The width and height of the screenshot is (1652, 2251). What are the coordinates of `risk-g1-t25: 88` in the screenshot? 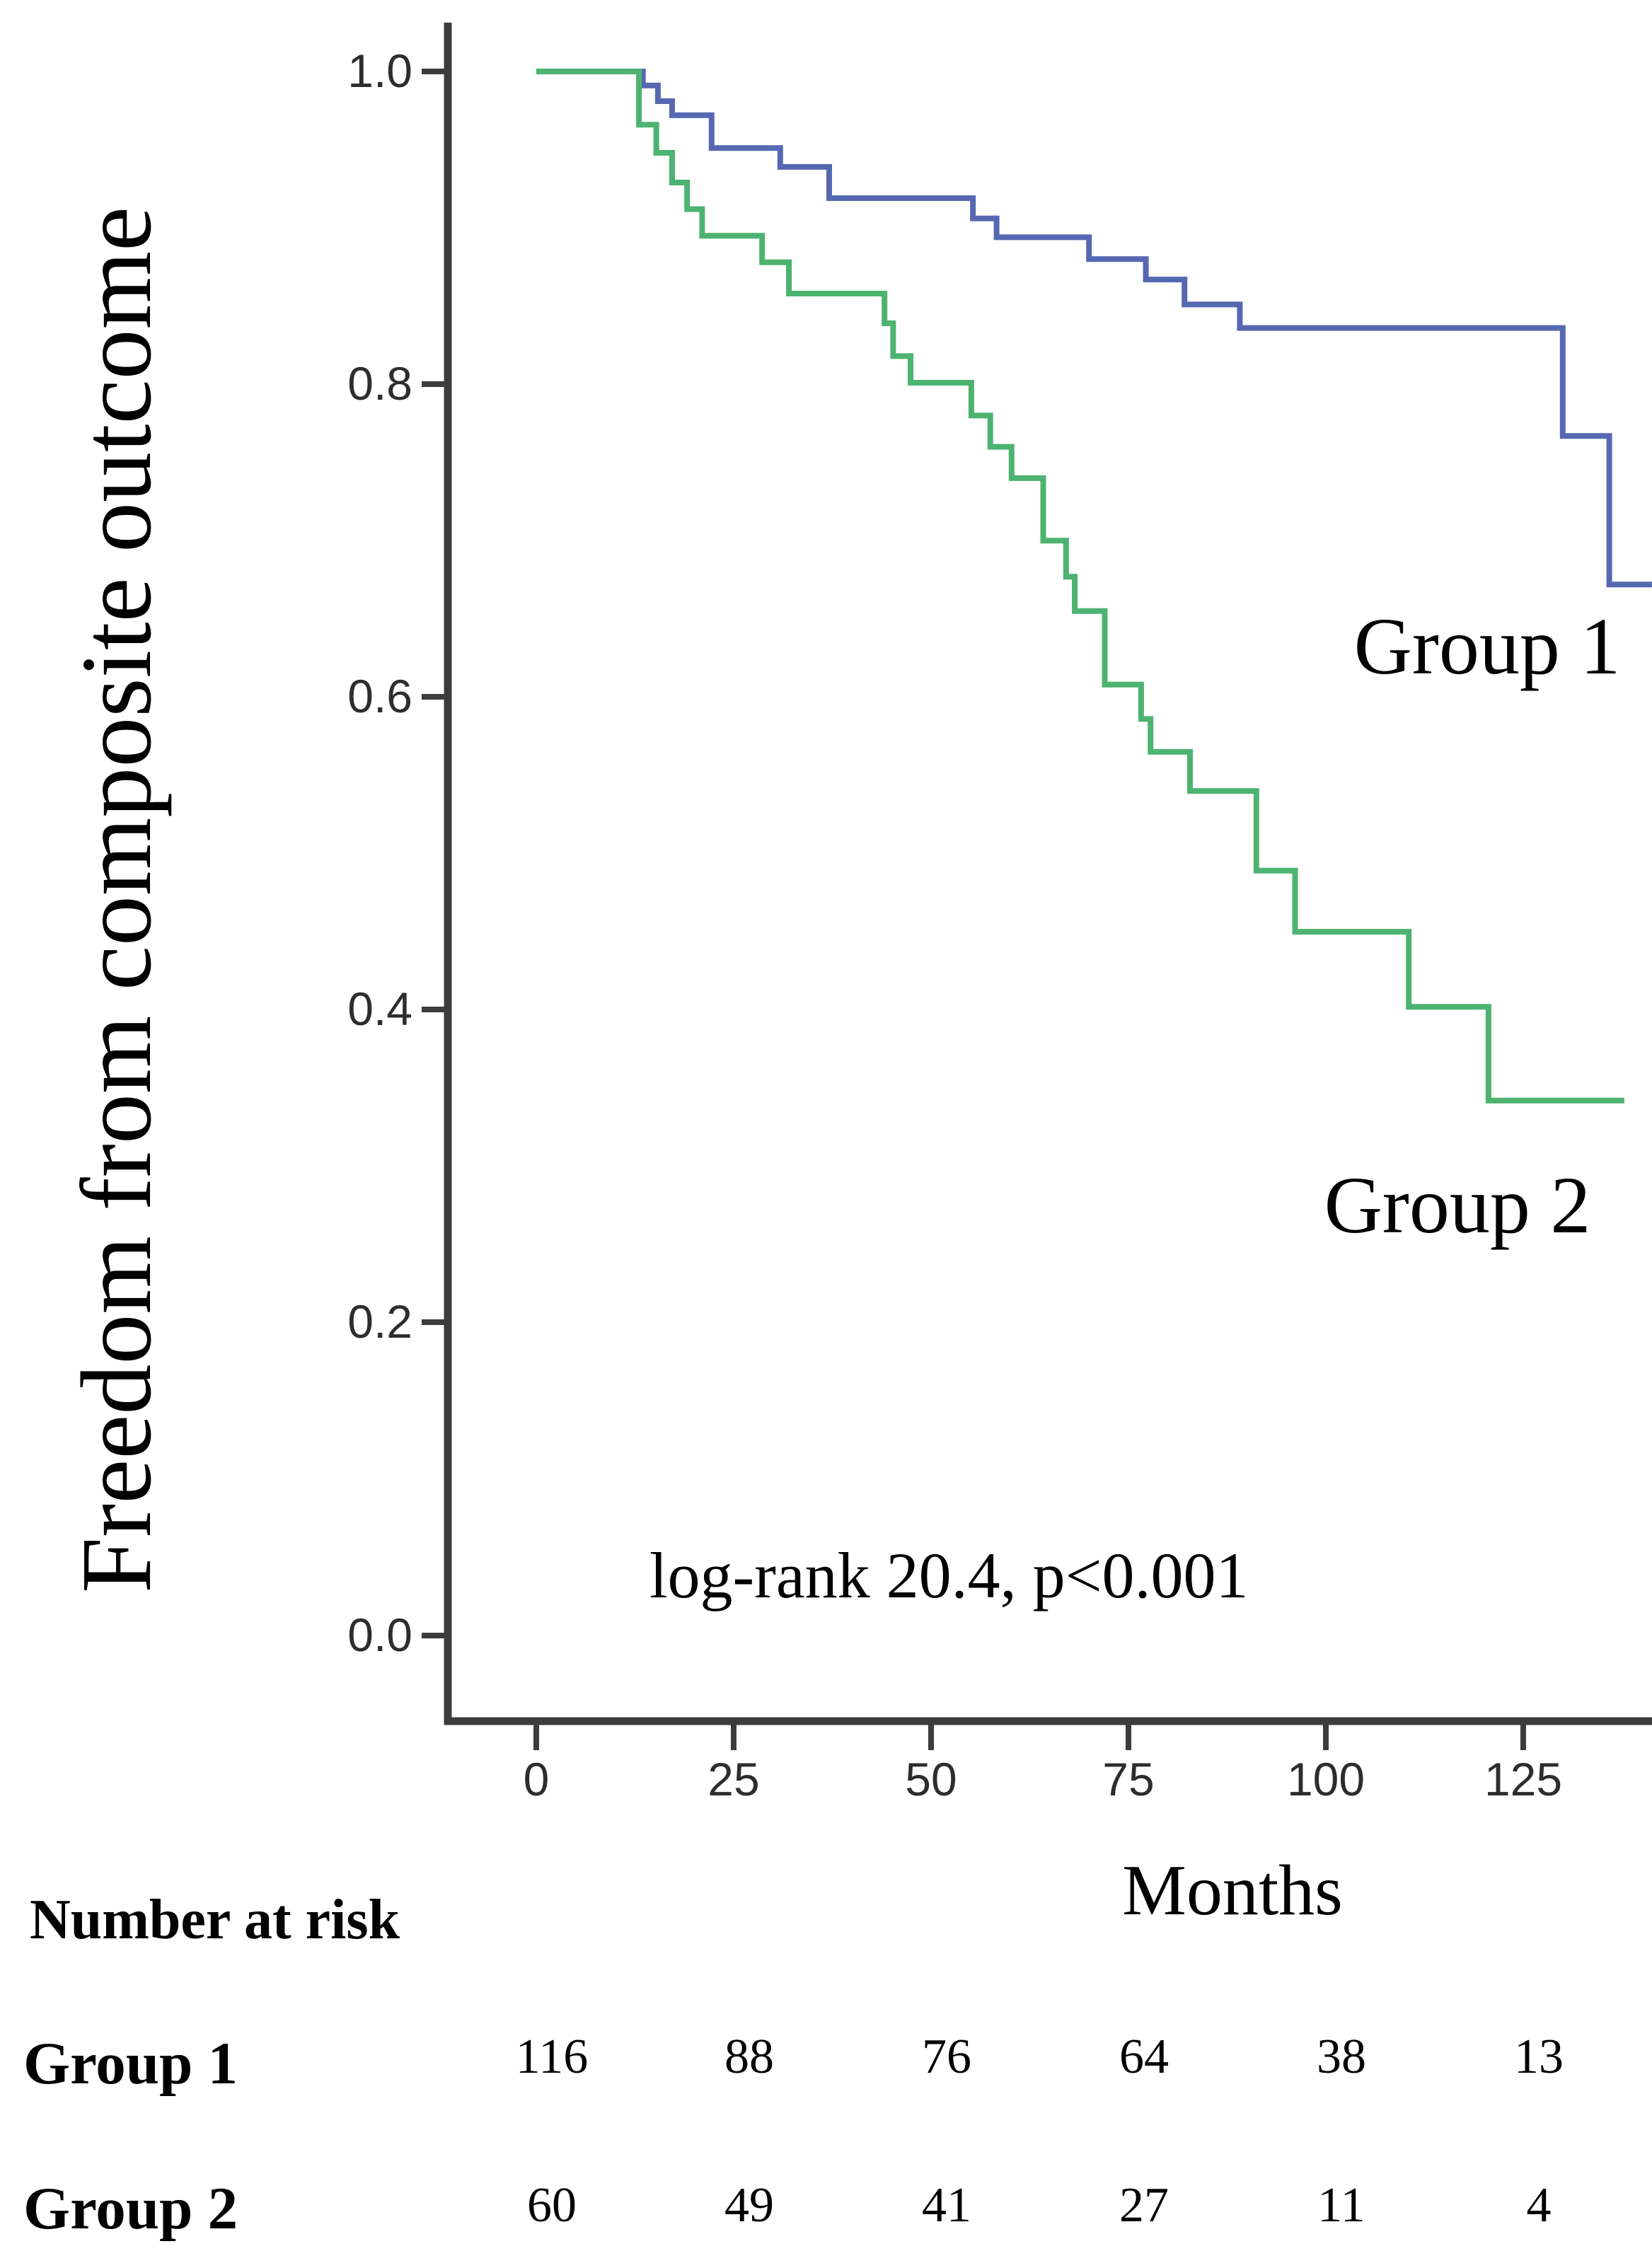 It's located at (749, 2057).